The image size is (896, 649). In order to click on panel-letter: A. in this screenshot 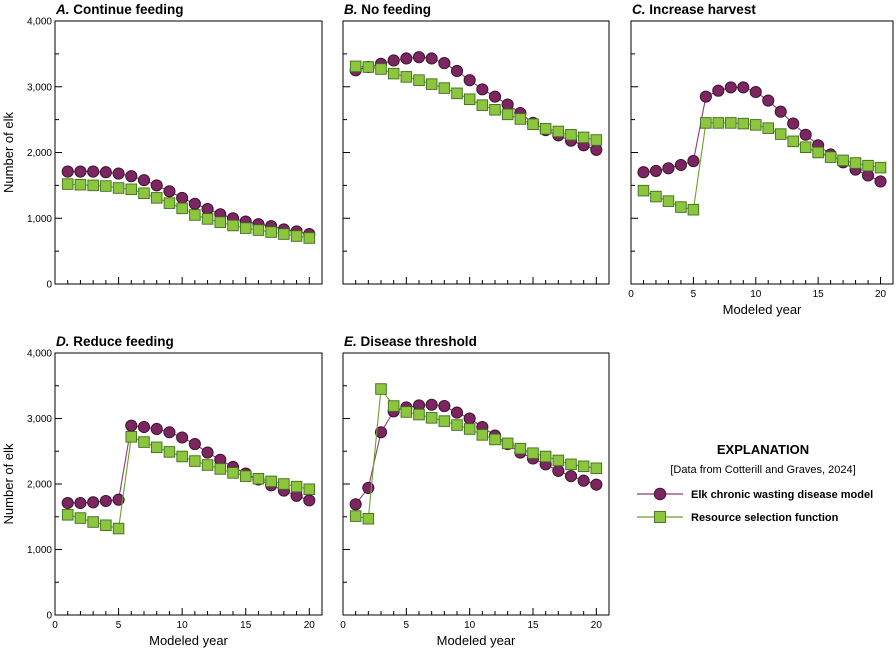, I will do `click(62, 9)`.